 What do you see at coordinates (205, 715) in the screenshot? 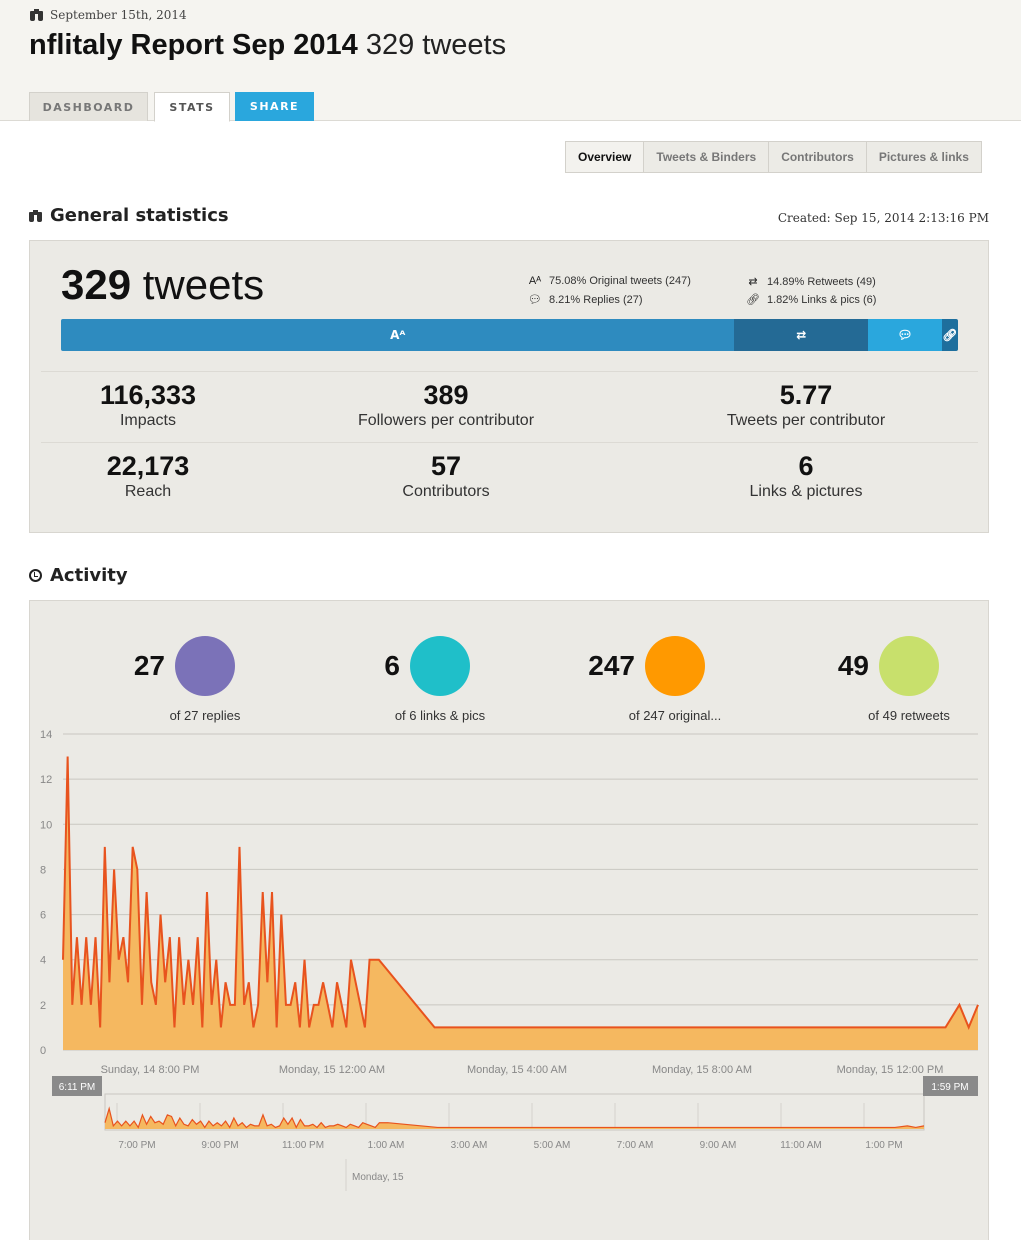
I see `category-label: of 27 replies` at bounding box center [205, 715].